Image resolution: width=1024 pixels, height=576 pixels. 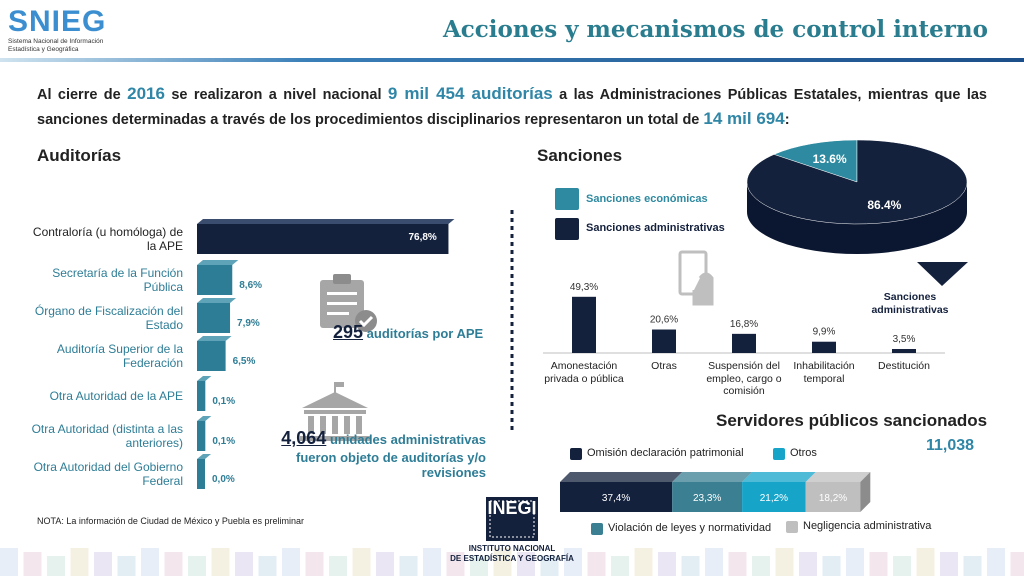 What do you see at coordinates (57, 21) in the screenshot?
I see `logo: SNIEG` at bounding box center [57, 21].